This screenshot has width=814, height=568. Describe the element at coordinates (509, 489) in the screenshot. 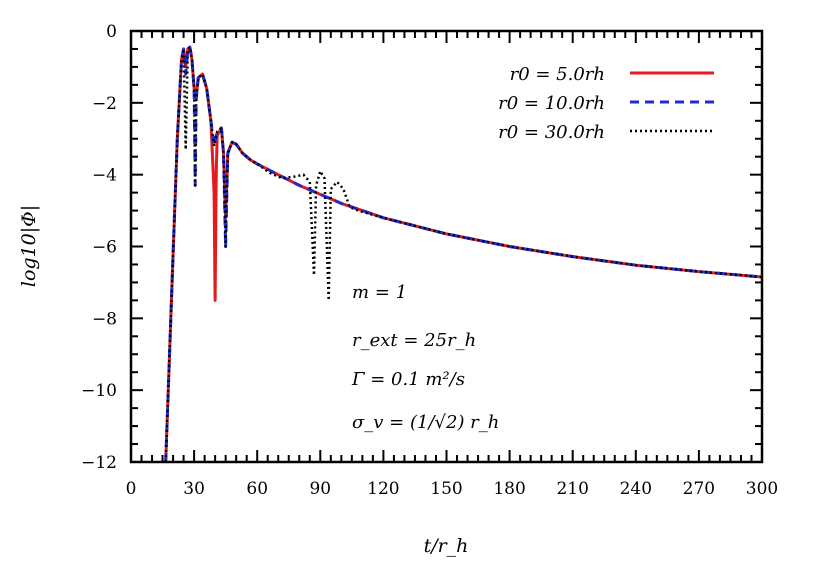

I see `x-tick-label: 180` at that location.